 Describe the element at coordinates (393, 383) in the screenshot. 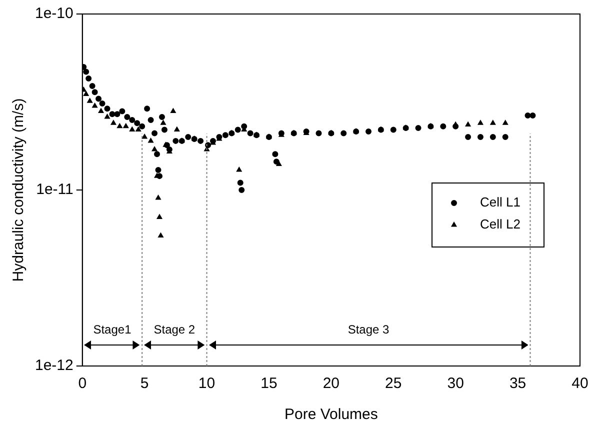

I see `x-tick-label: 25` at that location.